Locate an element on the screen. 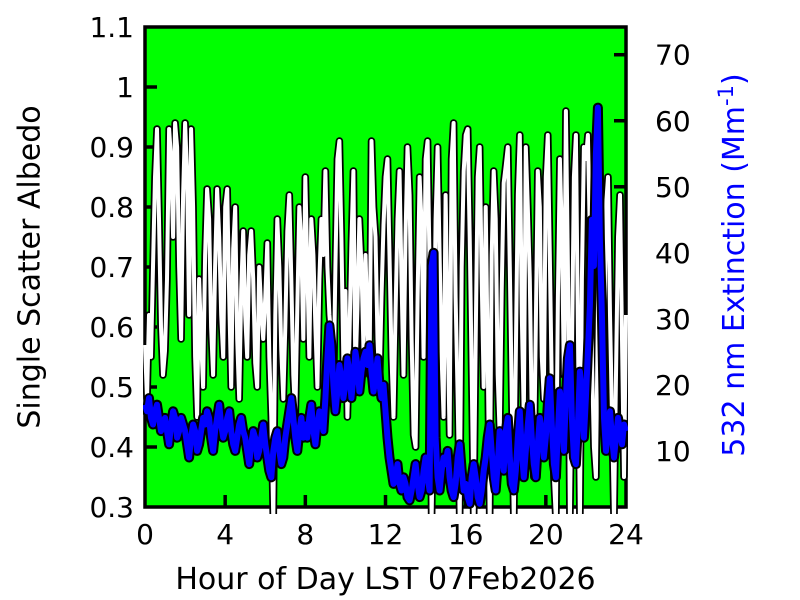 This screenshot has width=800, height=600. y-left-tick-label: 0.3 is located at coordinates (111, 507).